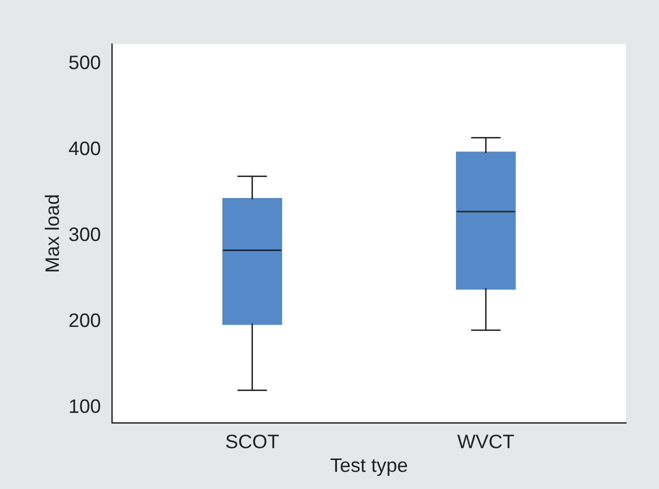 This screenshot has height=489, width=659. What do you see at coordinates (84, 148) in the screenshot?
I see `y-tick-label: 400` at bounding box center [84, 148].